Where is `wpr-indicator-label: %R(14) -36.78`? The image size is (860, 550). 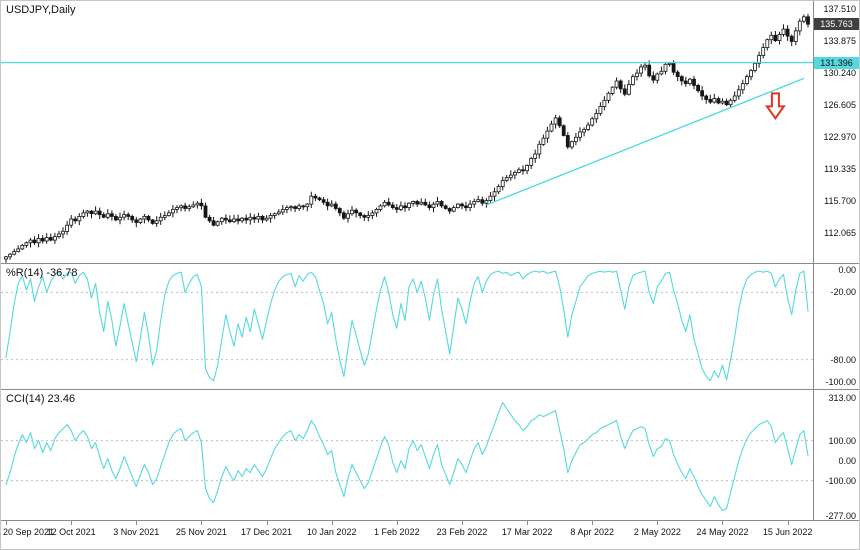 wpr-indicator-label: %R(14) -36.78 is located at coordinates (42, 273).